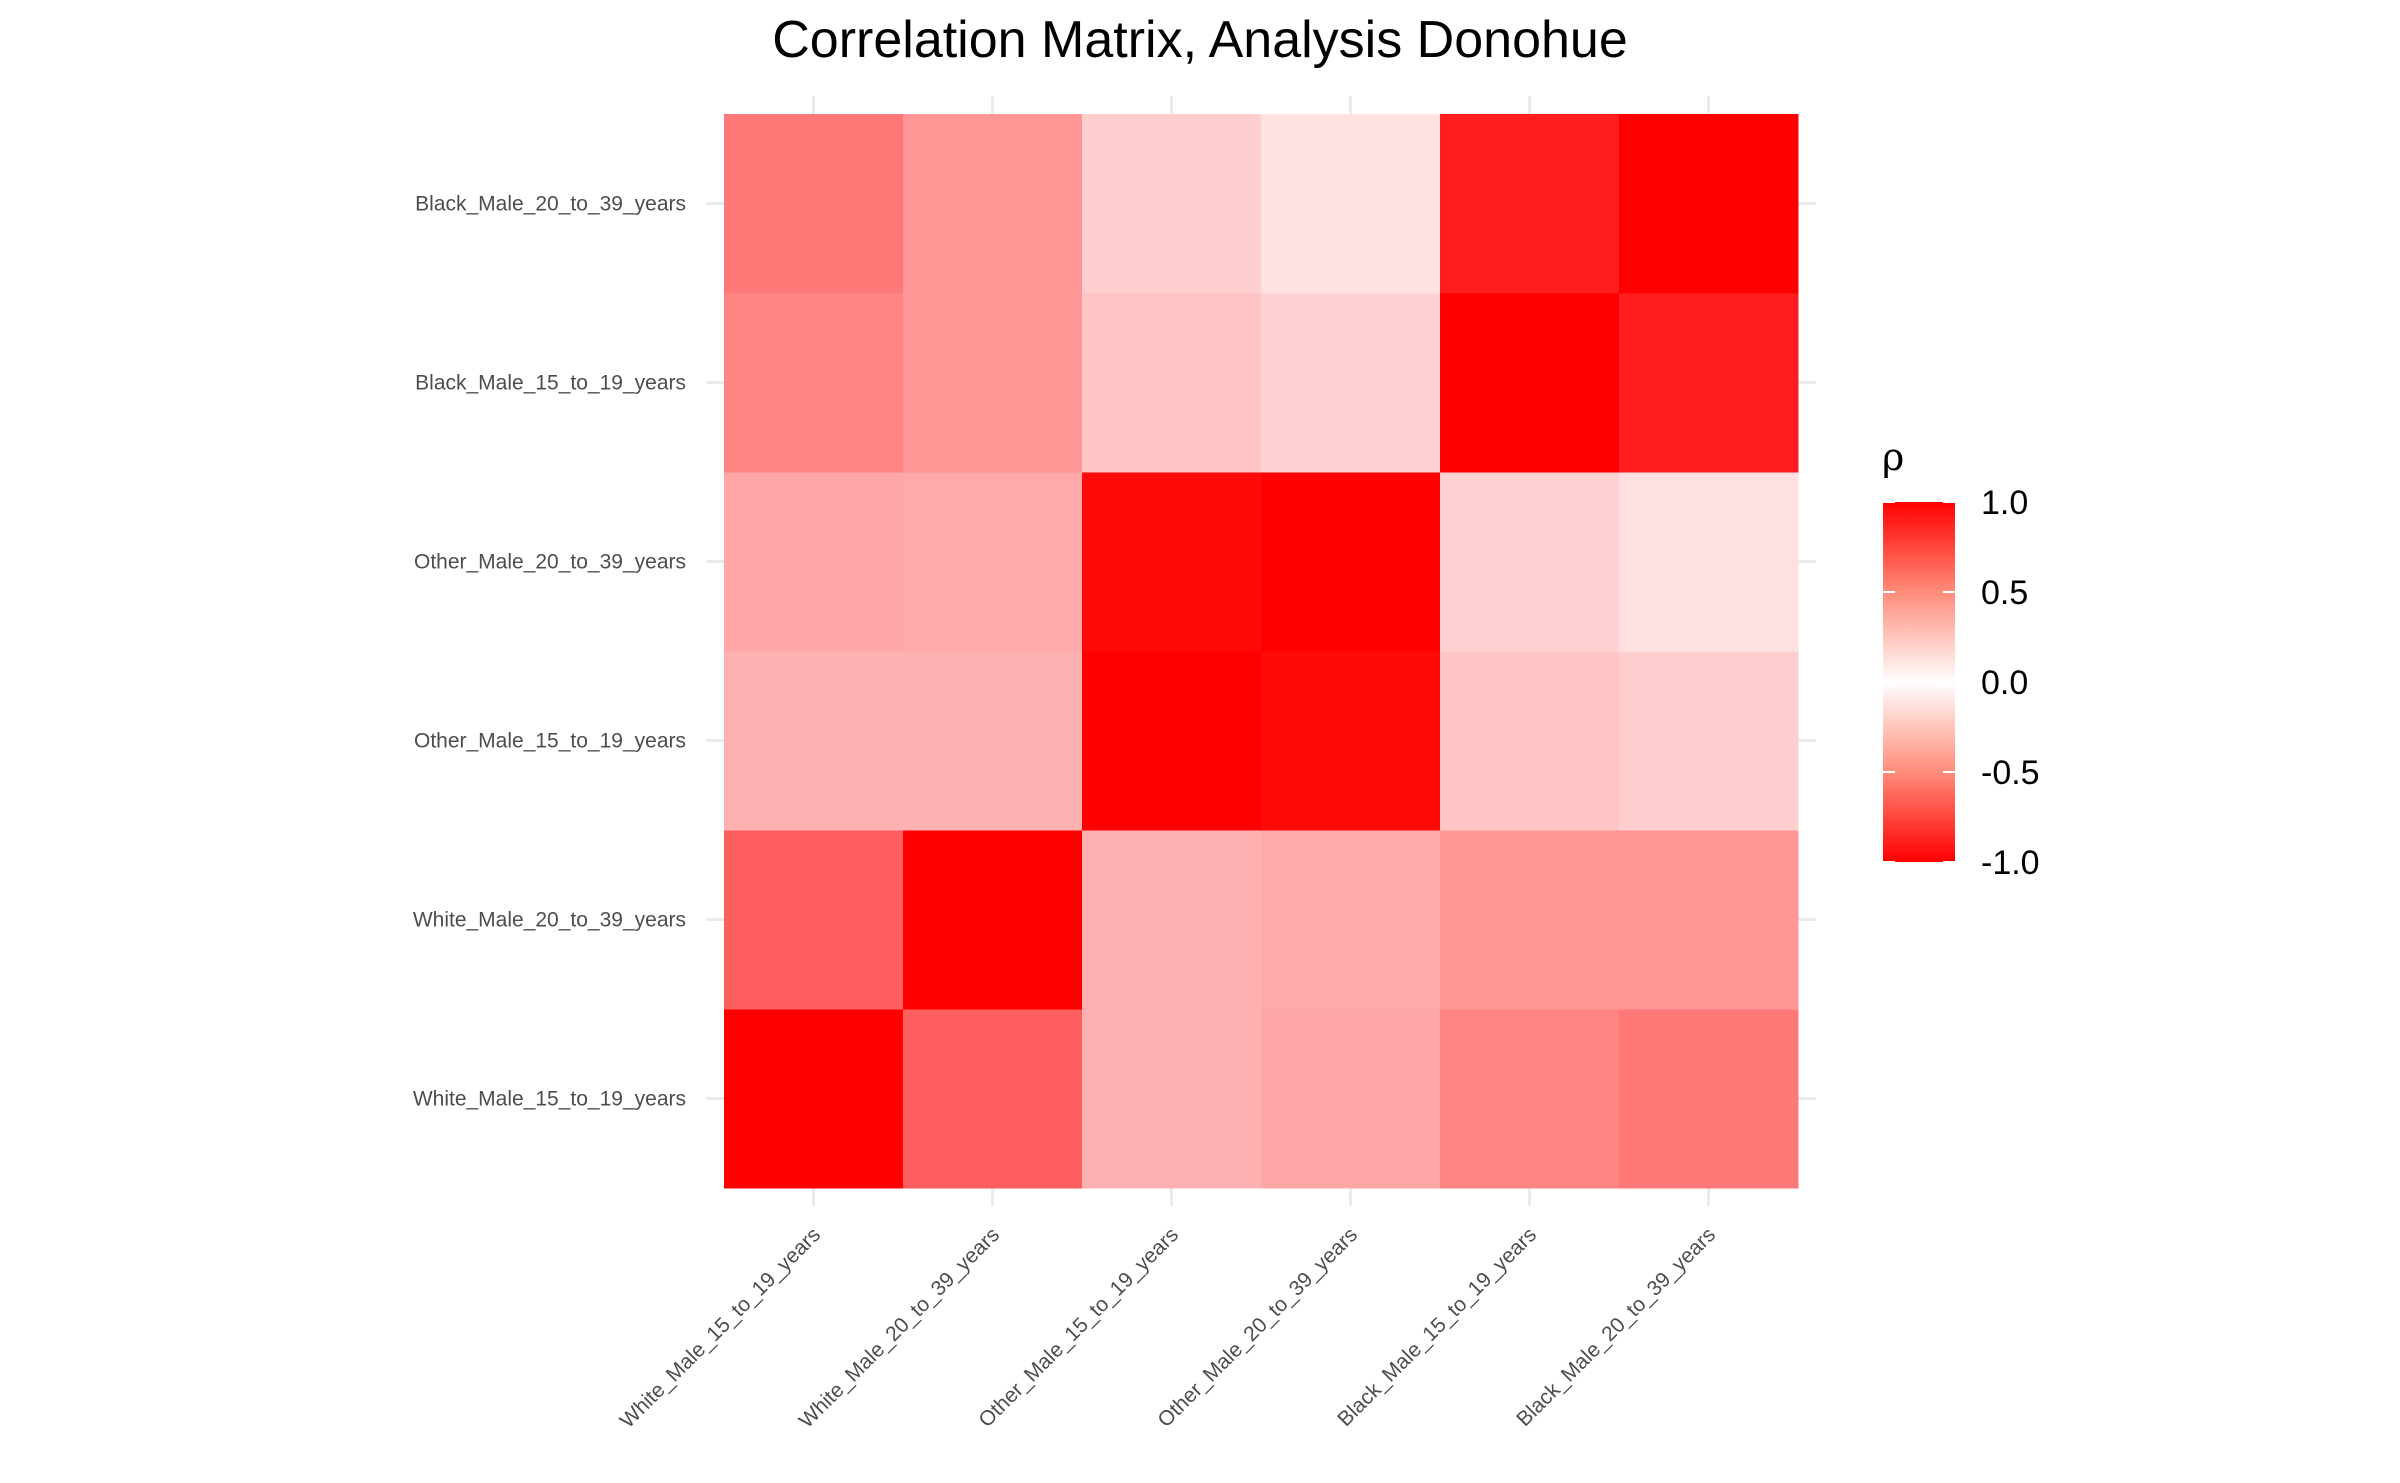 The image size is (2400, 1483). Describe the element at coordinates (2004, 503) in the screenshot. I see `legend-tick-label: 1.0` at that location.